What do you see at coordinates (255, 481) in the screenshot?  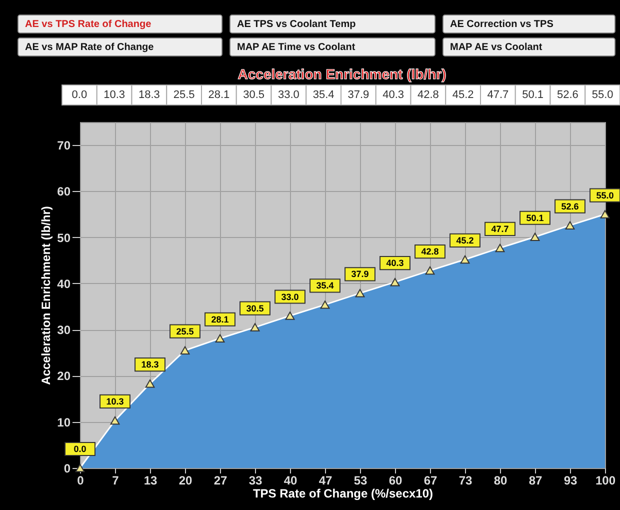 I see `x-tick-label: 33` at bounding box center [255, 481].